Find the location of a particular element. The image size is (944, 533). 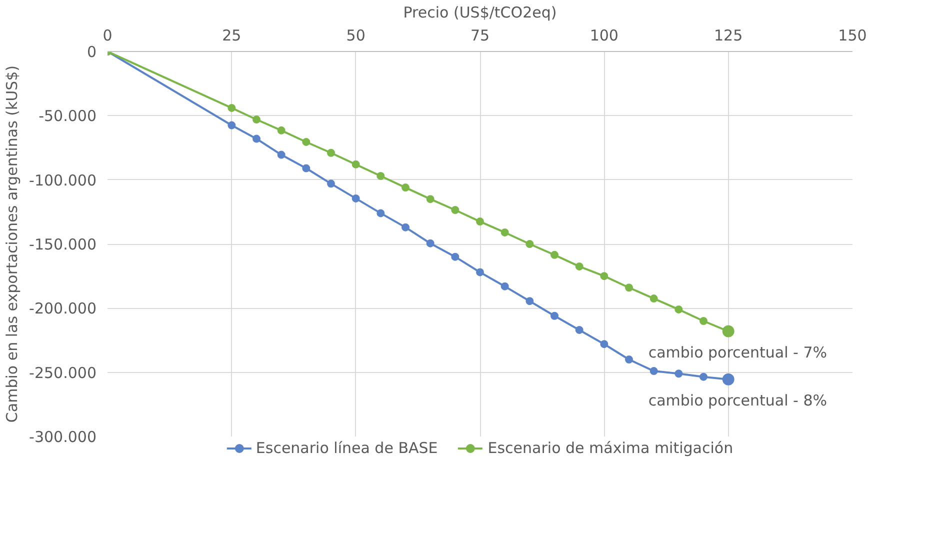

x-tick-label: 100 is located at coordinates (604, 35).